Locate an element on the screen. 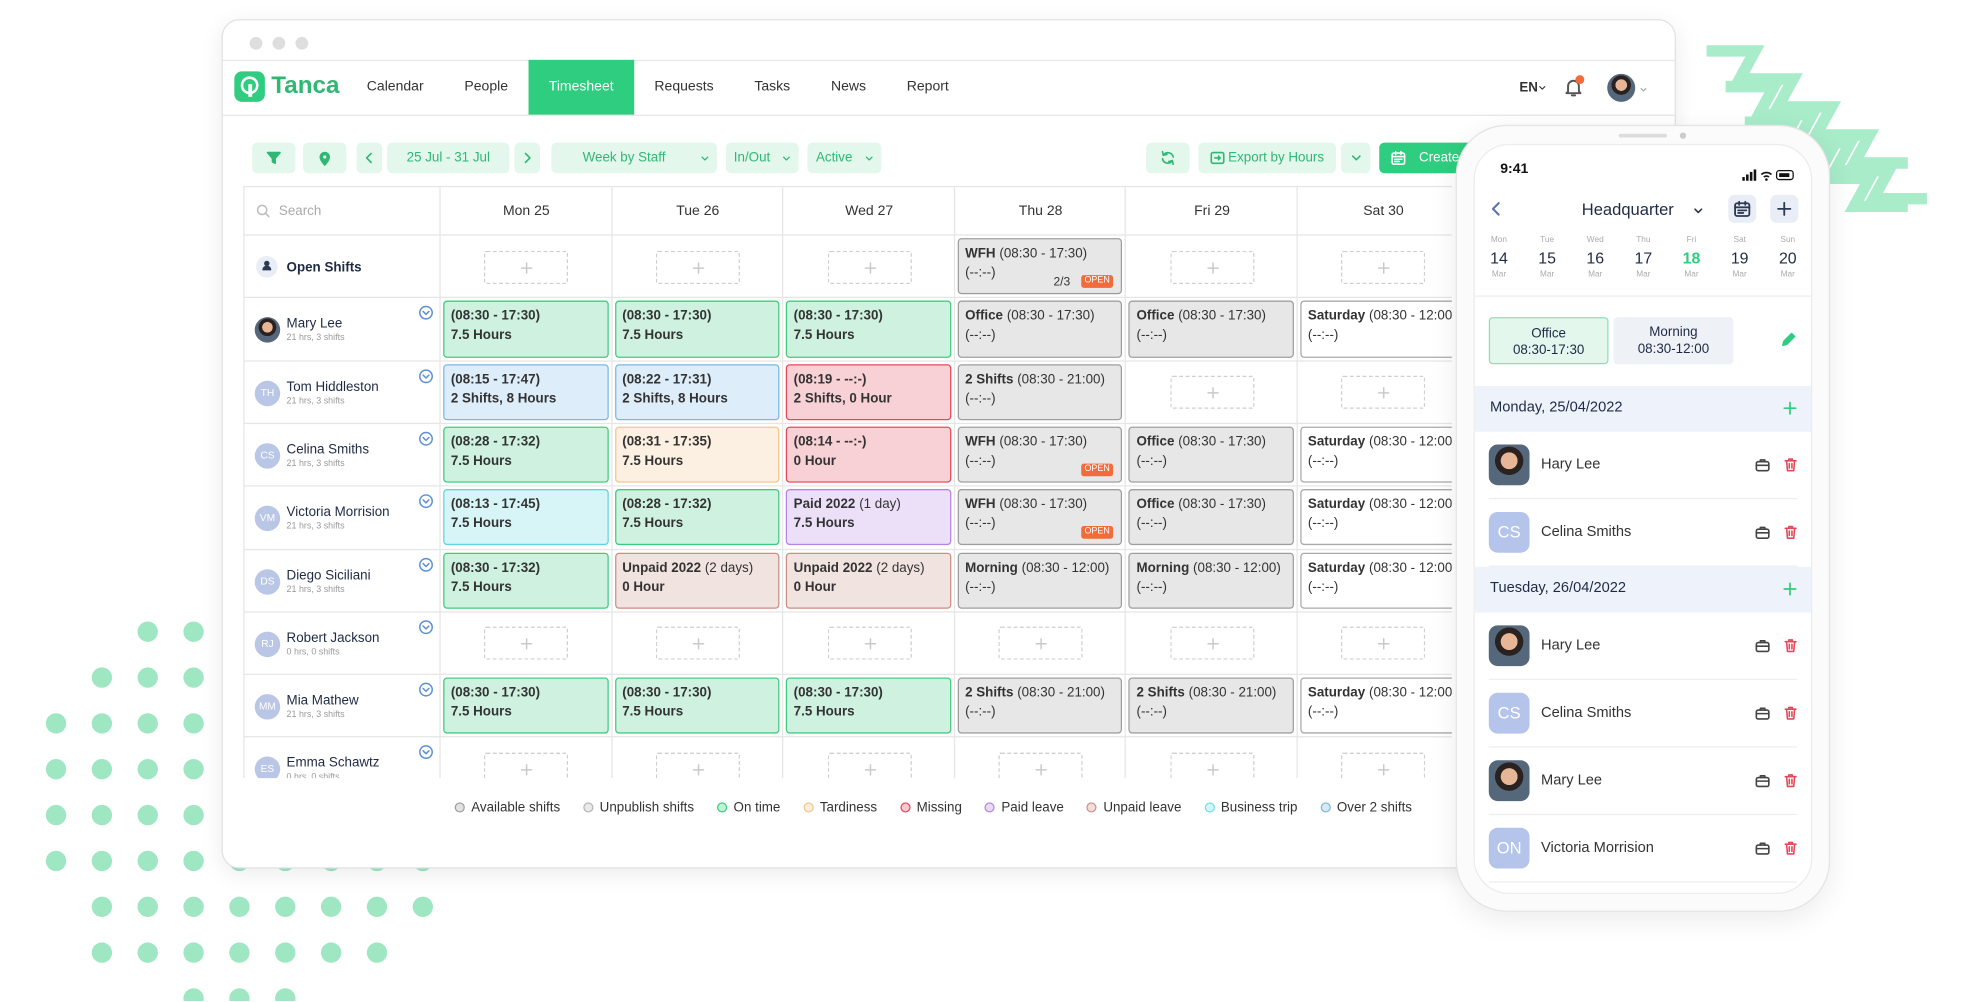 This screenshot has height=1002, width=1974. status-select: Active is located at coordinates (844, 158).